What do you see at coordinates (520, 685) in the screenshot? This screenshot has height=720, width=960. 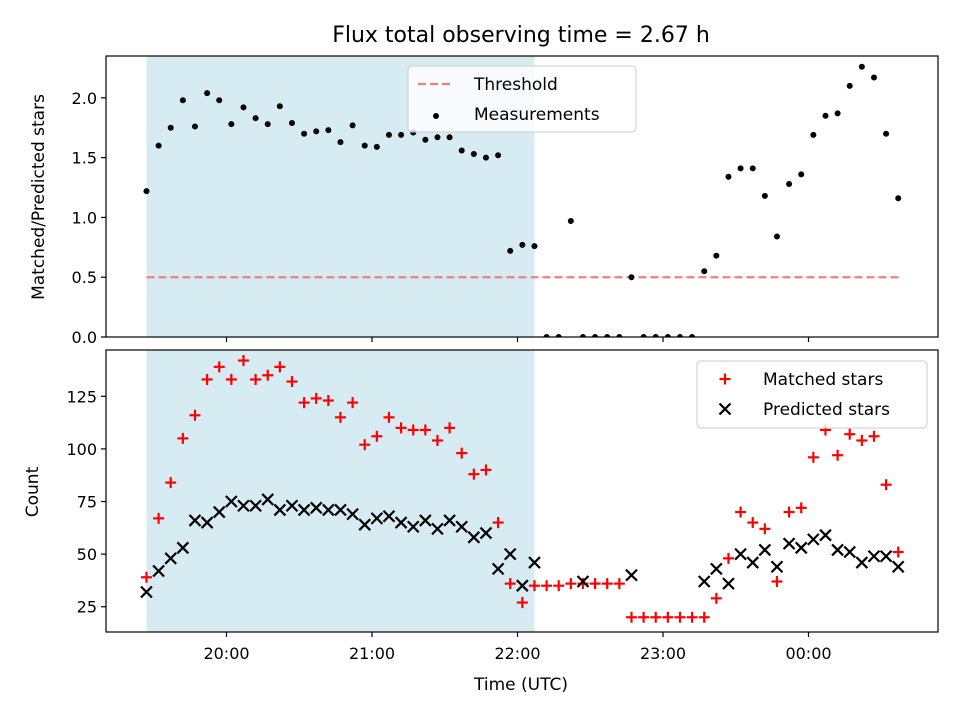 I see `x-axis-label: Time (UTC)` at bounding box center [520, 685].